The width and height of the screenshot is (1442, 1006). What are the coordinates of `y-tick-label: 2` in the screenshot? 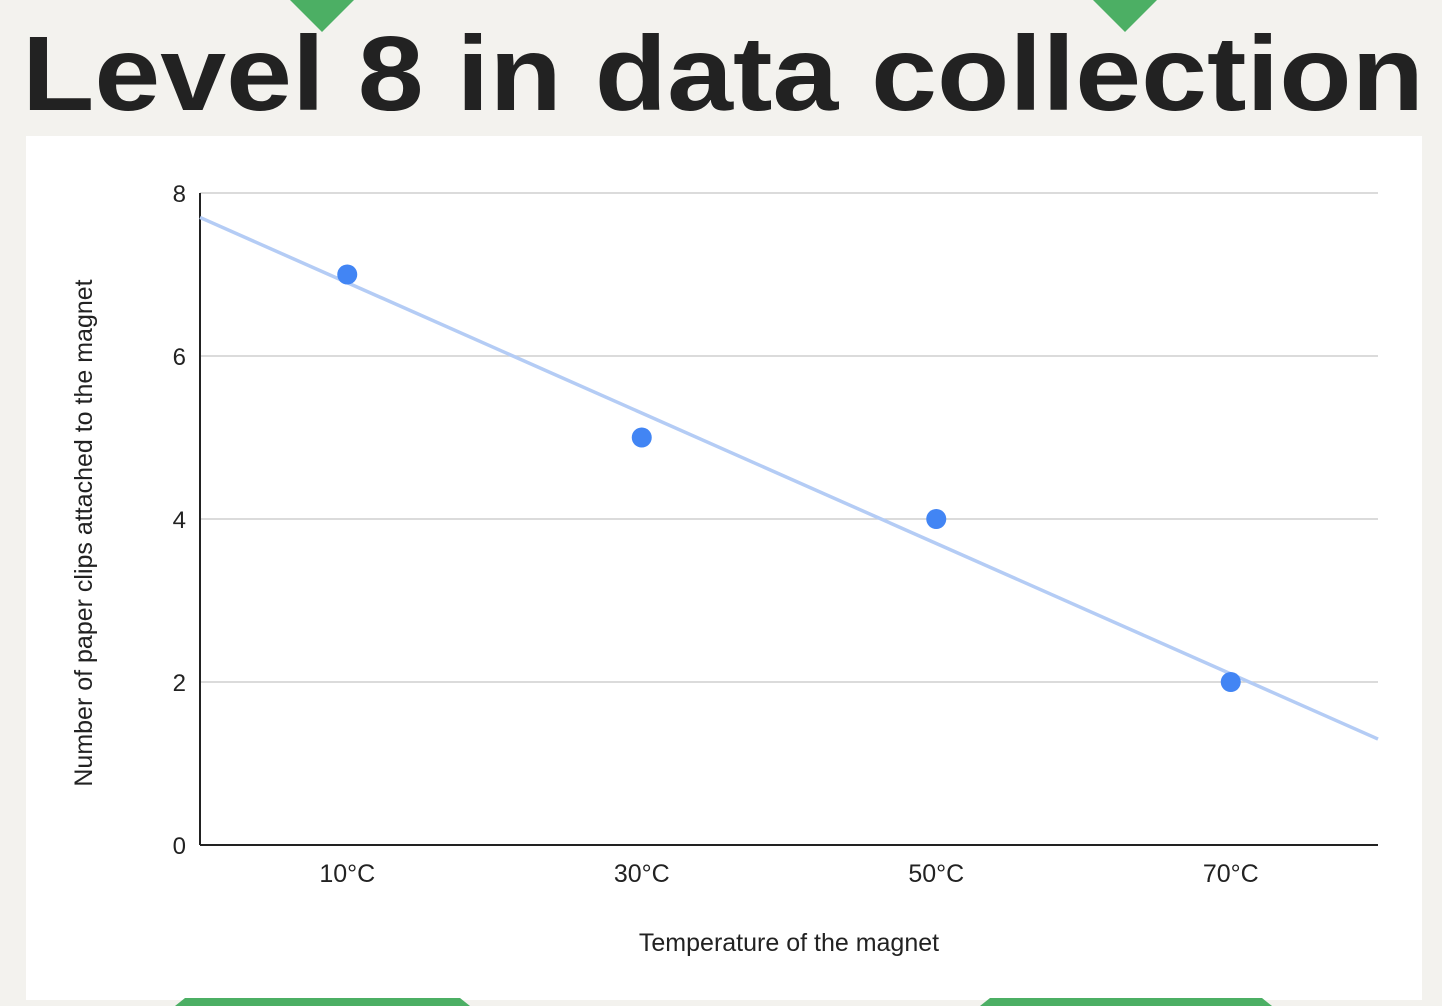 It's located at (179, 683).